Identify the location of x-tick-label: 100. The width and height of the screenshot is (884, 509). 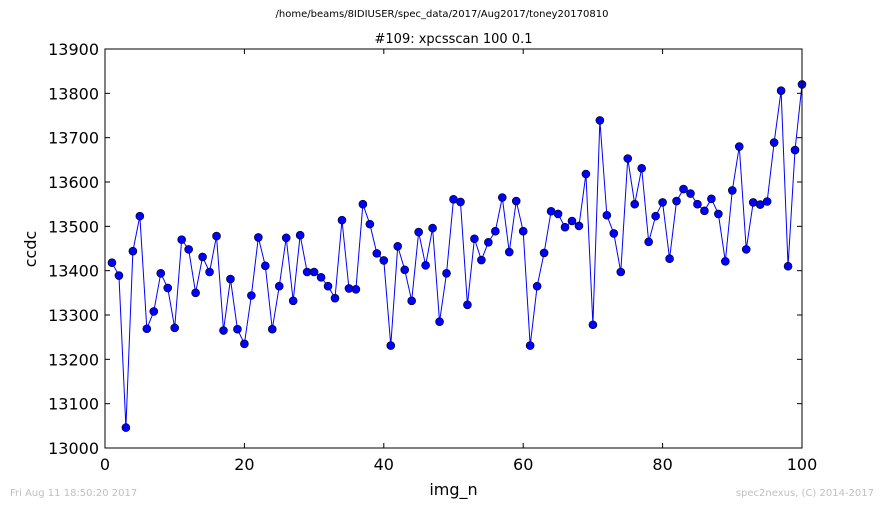
(802, 464).